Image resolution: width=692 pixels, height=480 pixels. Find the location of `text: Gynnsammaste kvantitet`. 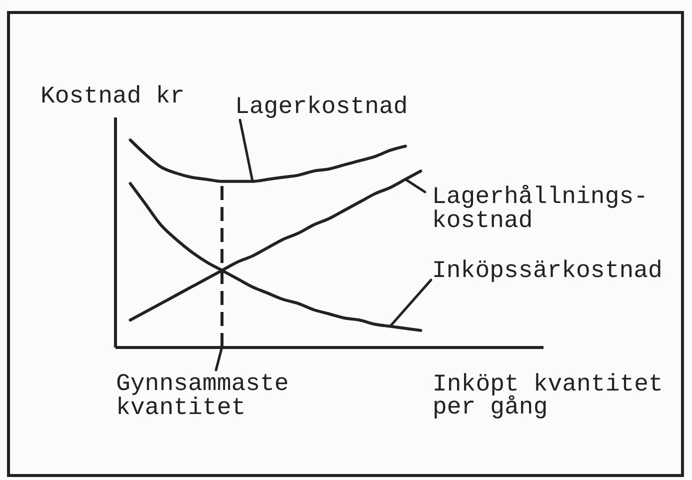

text: Gynnsammaste kvantitet is located at coordinates (202, 396).